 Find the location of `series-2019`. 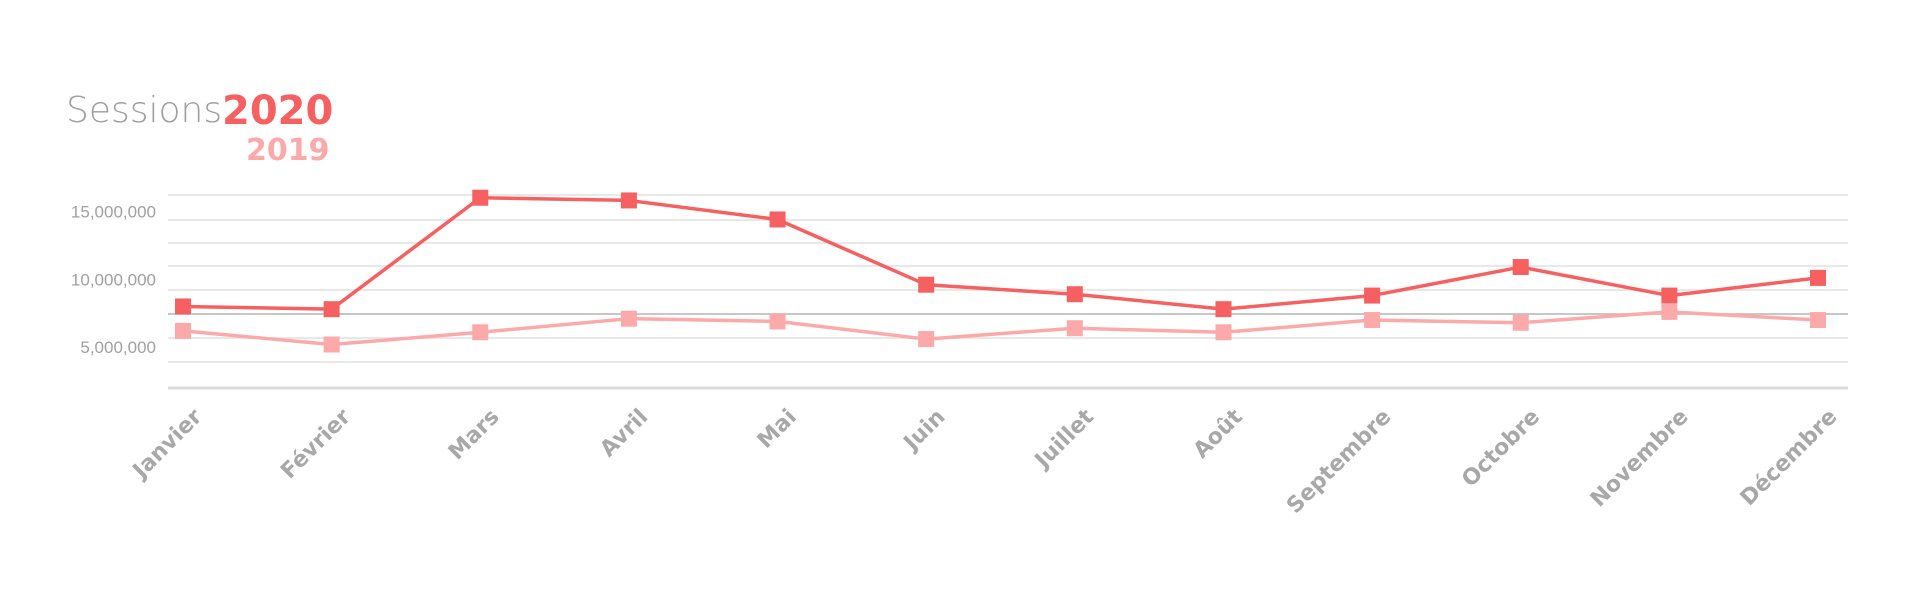

series-2019 is located at coordinates (1000, 328).